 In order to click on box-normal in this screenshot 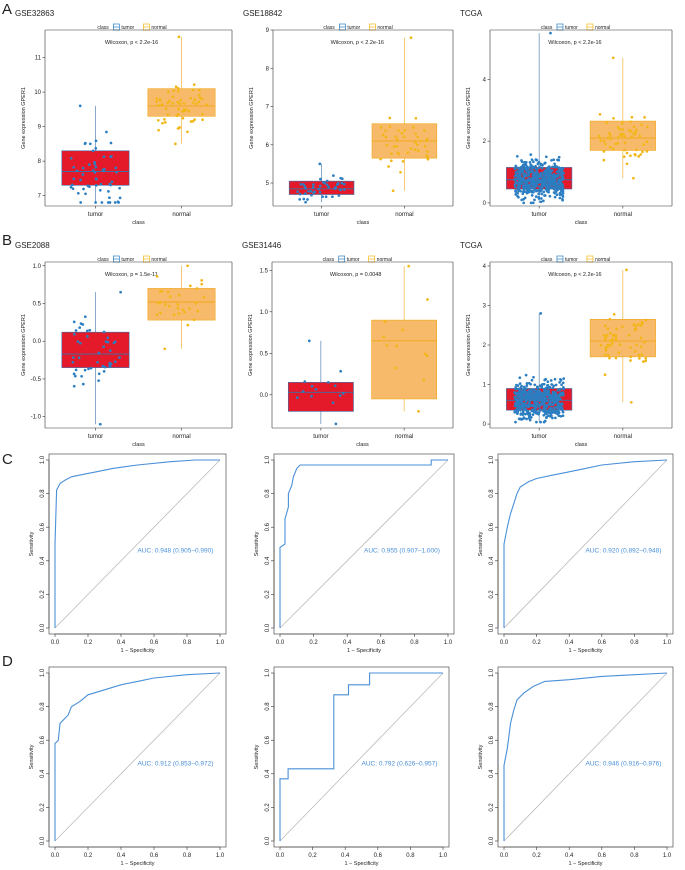, I will do `click(622, 338)`.